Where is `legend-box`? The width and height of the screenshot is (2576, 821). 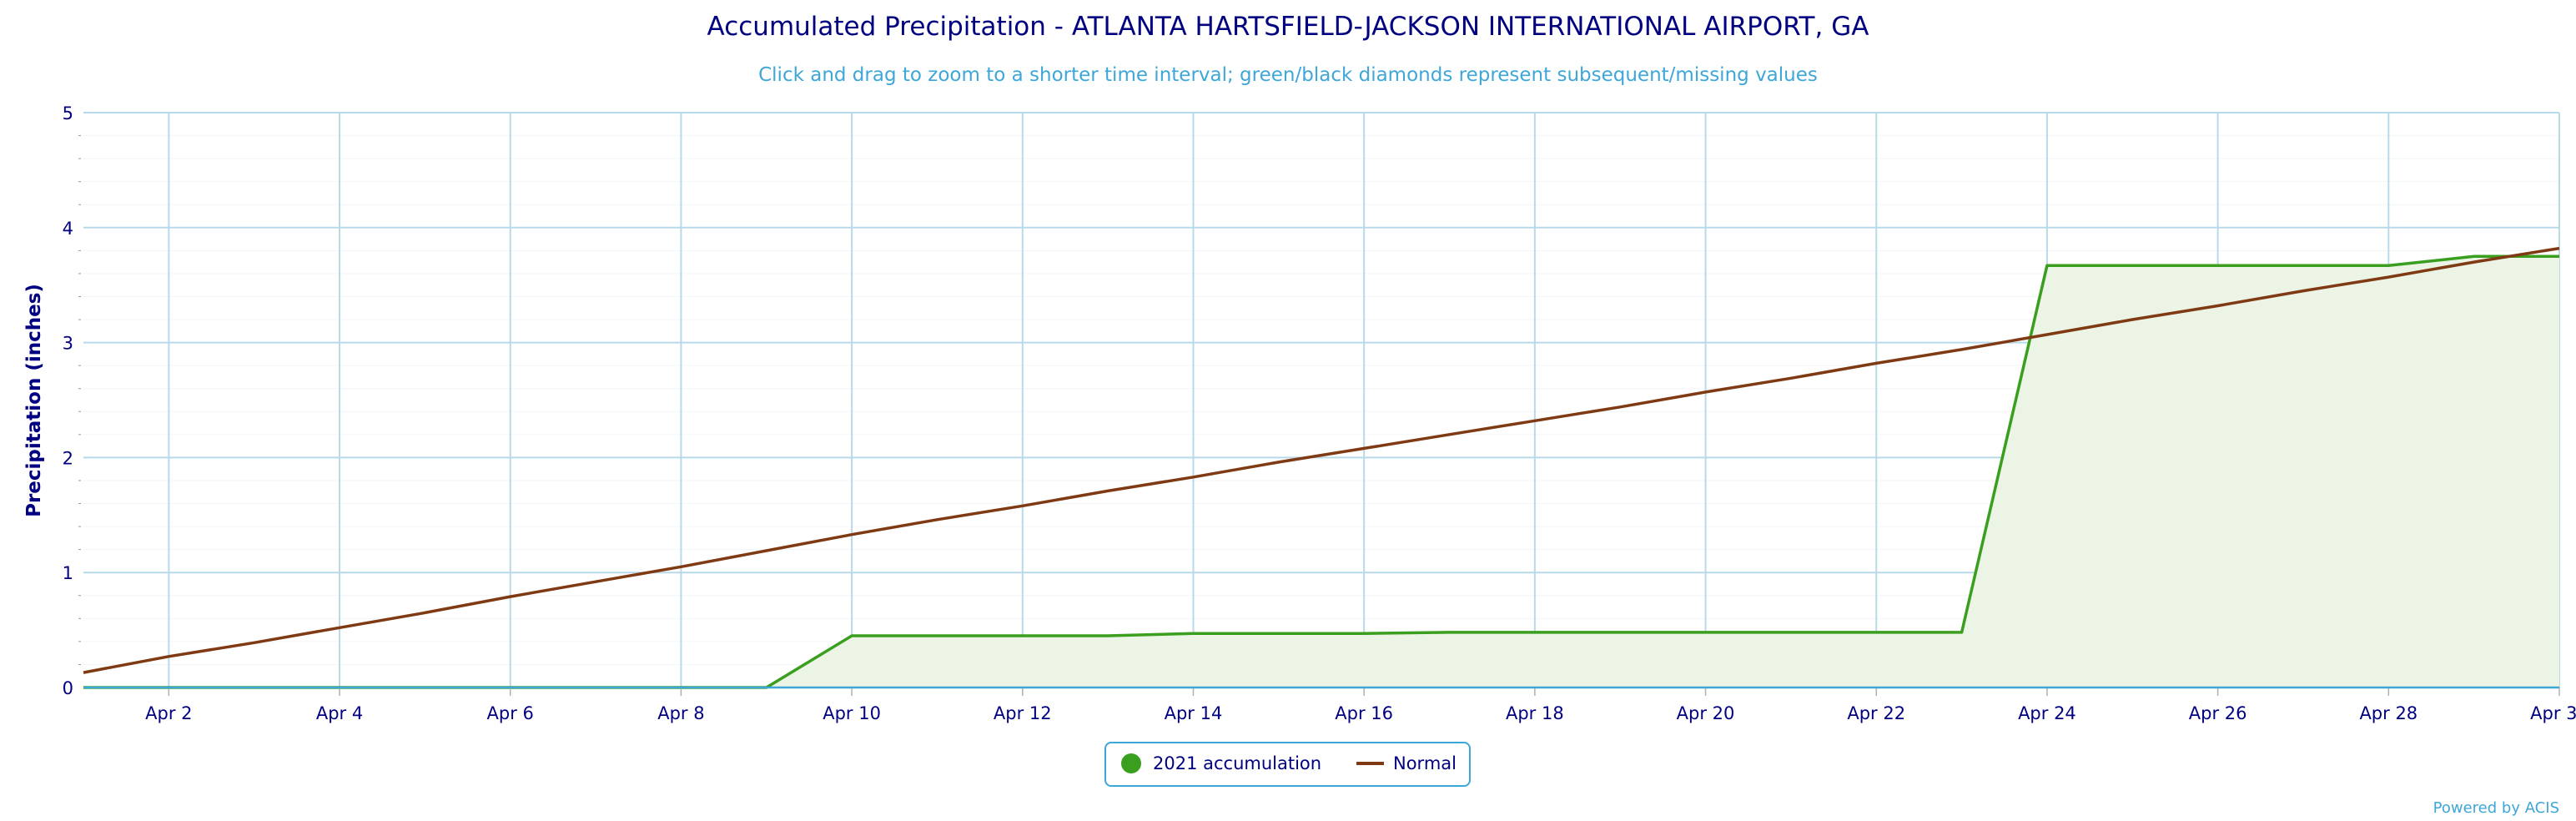
legend-box is located at coordinates (1287, 764).